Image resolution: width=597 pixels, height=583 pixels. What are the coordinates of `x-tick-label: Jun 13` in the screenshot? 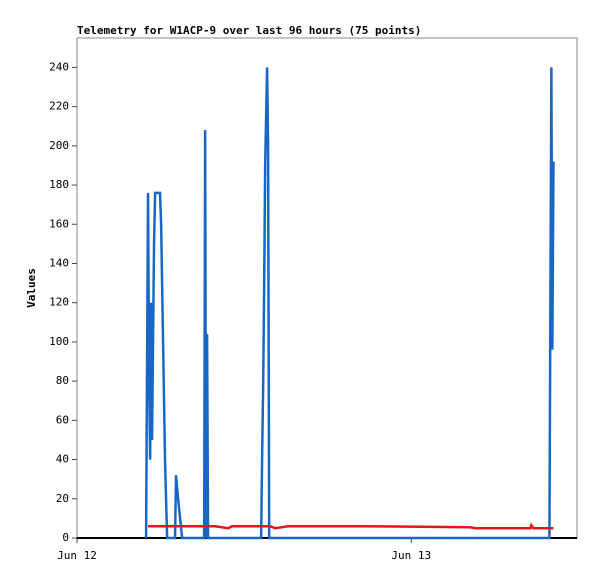 It's located at (411, 555).